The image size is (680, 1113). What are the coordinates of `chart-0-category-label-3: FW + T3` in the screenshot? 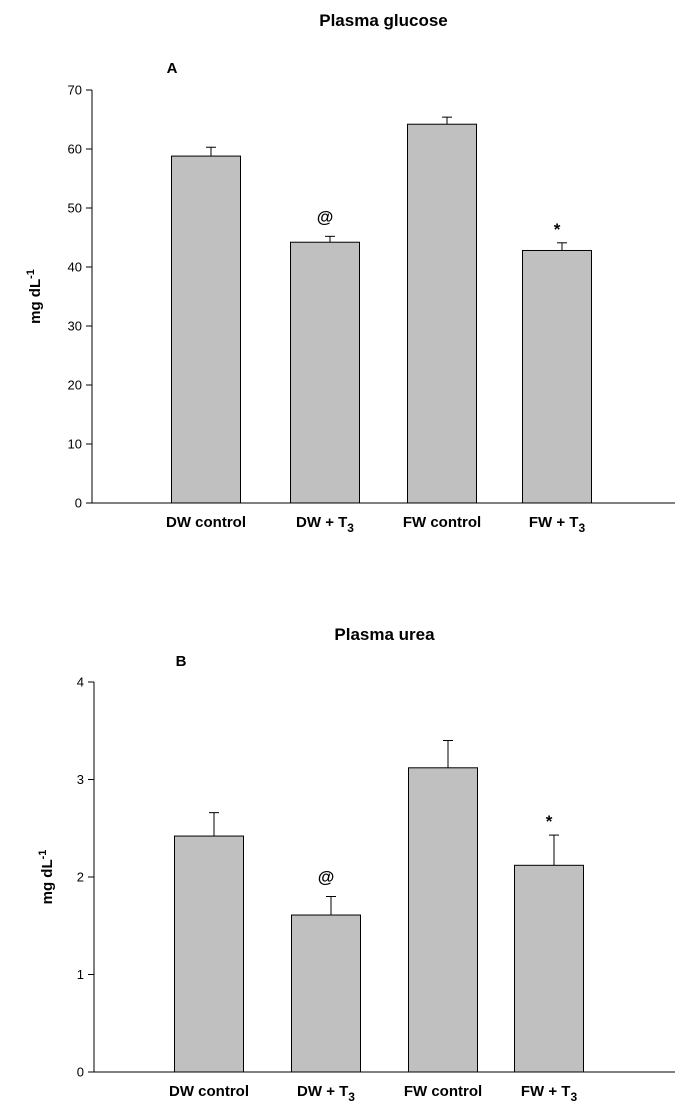 It's located at (557, 524).